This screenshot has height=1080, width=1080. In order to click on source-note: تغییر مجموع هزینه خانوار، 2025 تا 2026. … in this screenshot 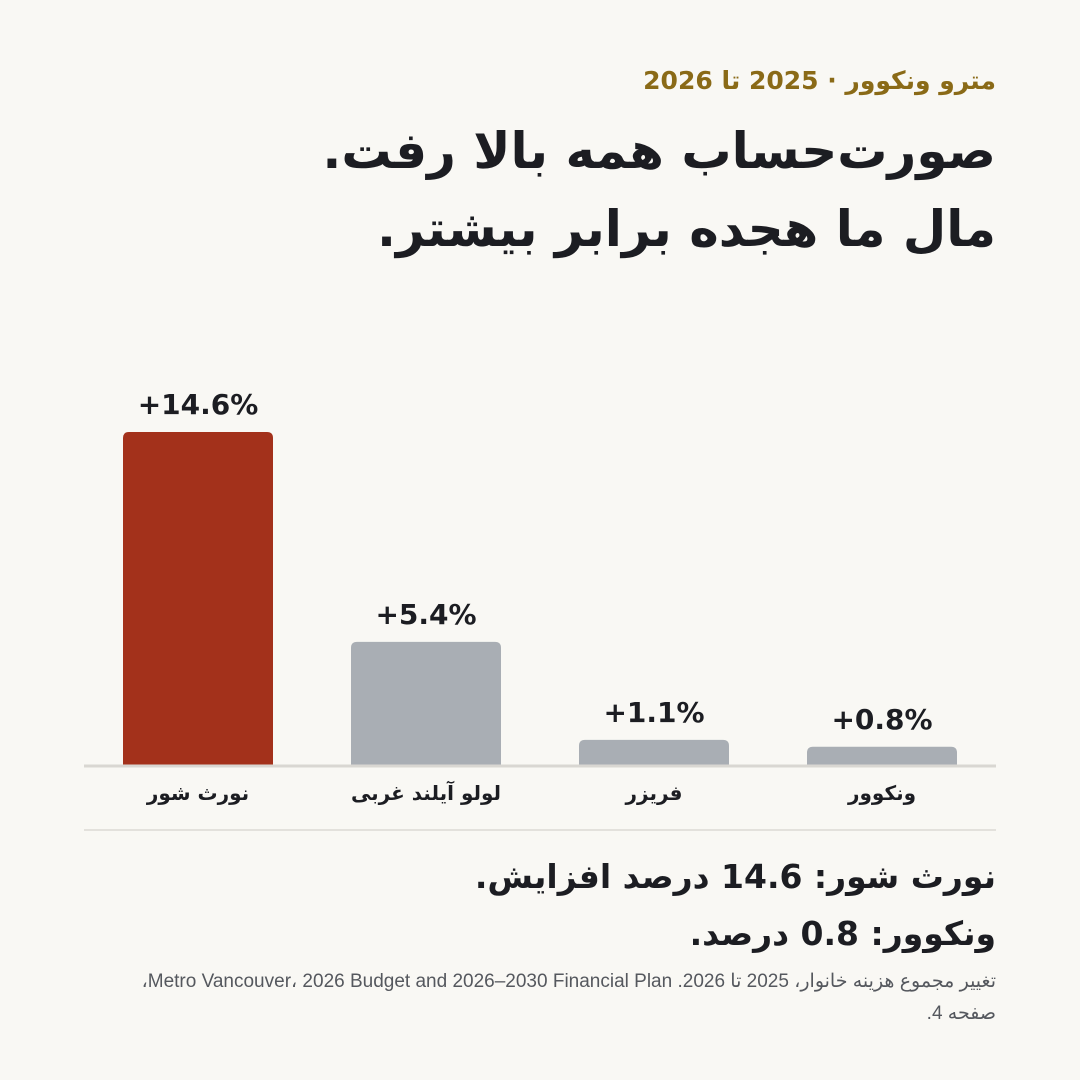, I will do `click(568, 997)`.